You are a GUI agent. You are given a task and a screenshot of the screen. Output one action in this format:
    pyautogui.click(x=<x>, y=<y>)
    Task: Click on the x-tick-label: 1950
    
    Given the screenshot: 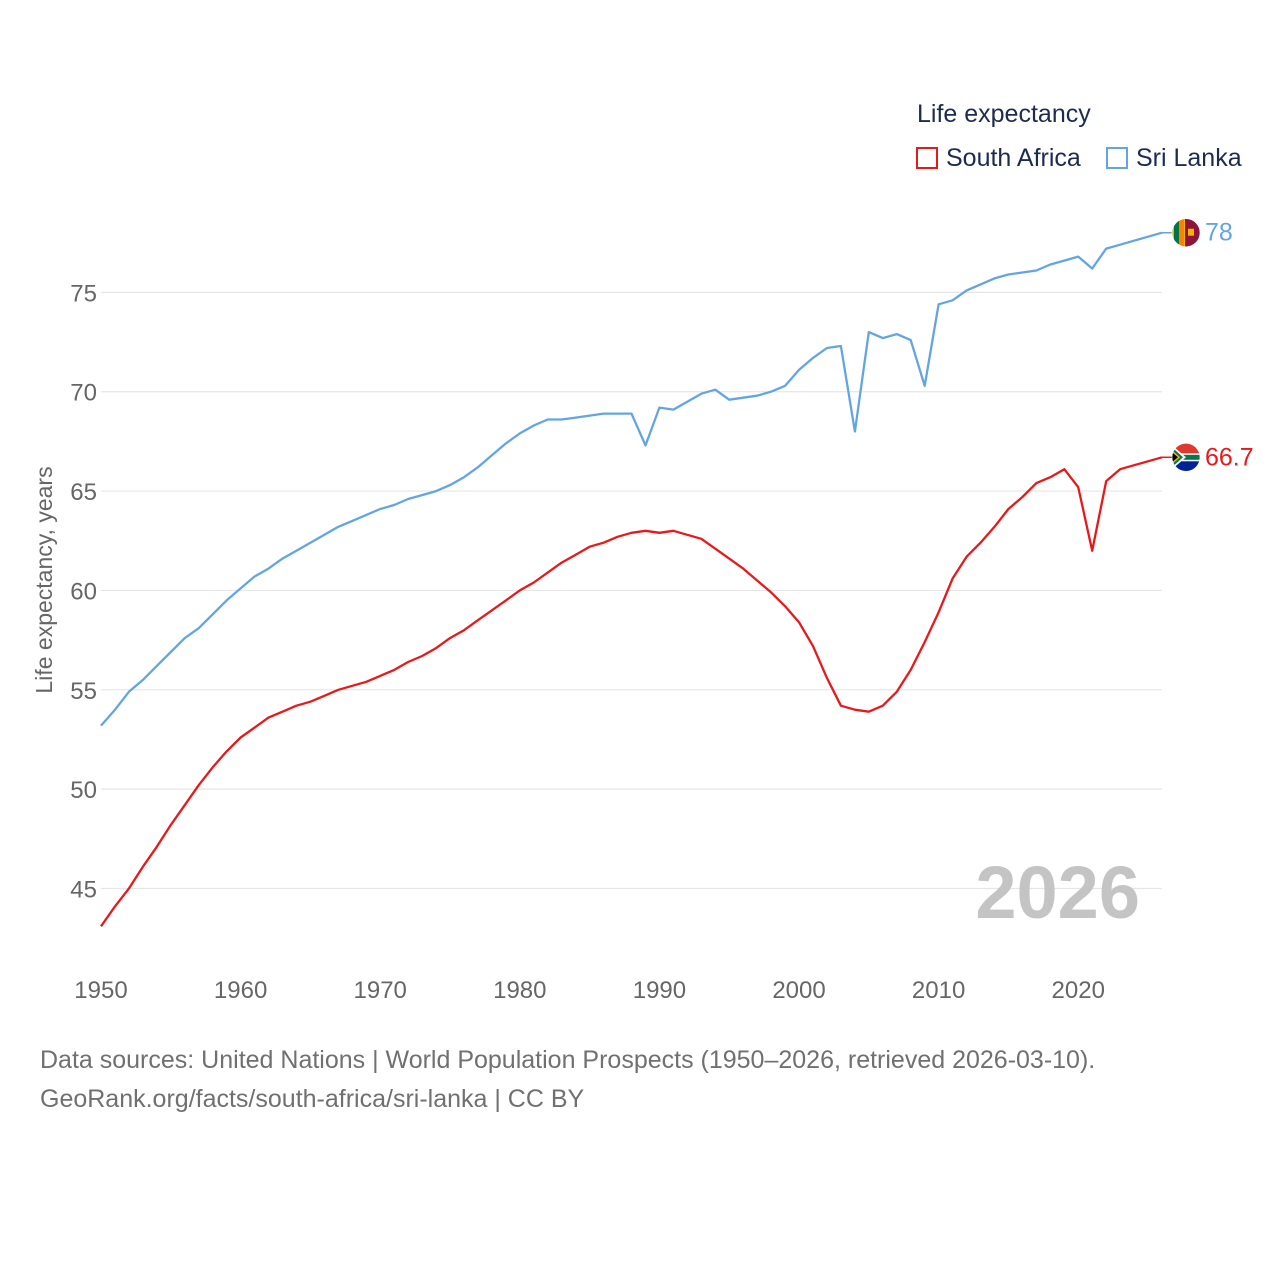 What is the action you would take?
    pyautogui.click(x=100, y=990)
    